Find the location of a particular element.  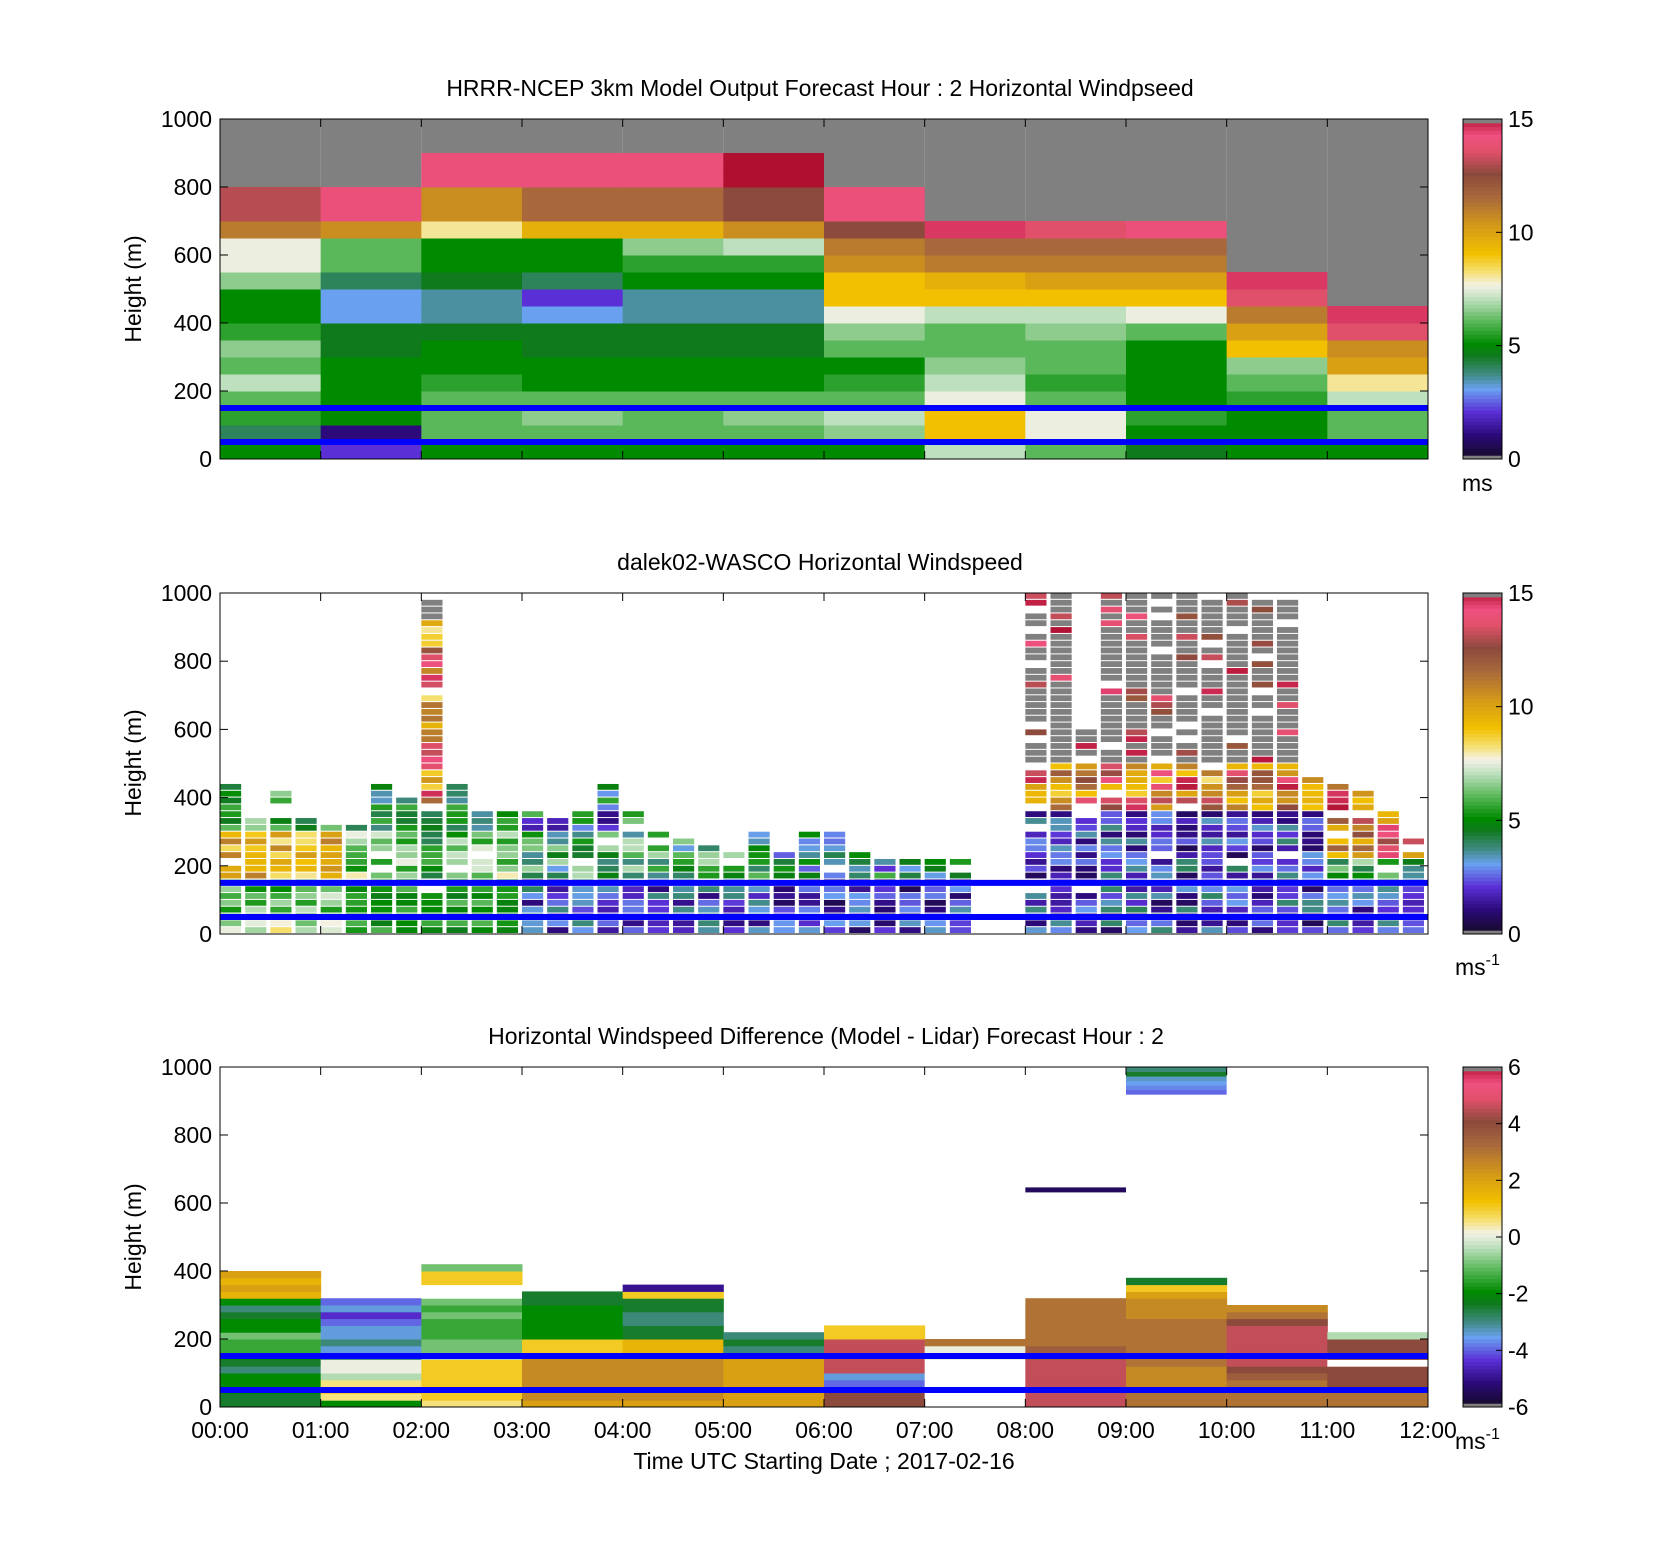

colorbar-tick-label: 0 is located at coordinates (1514, 934).